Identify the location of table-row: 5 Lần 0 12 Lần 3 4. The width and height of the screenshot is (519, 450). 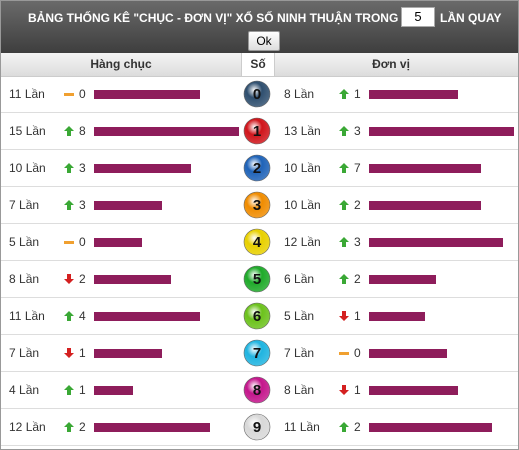
(259, 242).